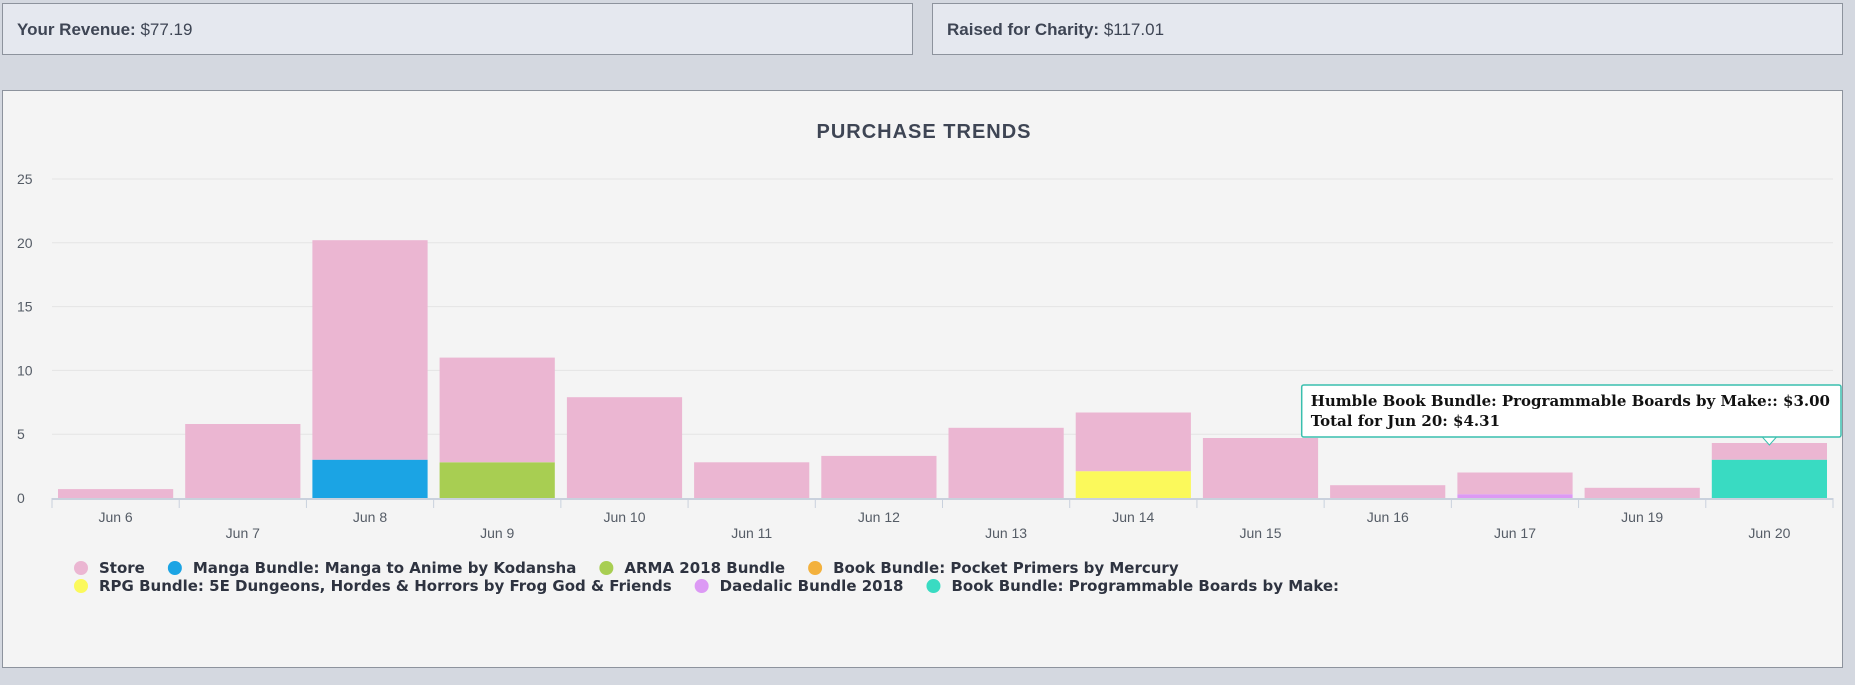 This screenshot has height=685, width=1855. Describe the element at coordinates (385, 568) in the screenshot. I see `legend-label: Manga Bundle: Manga to Anime by Kodansha` at that location.